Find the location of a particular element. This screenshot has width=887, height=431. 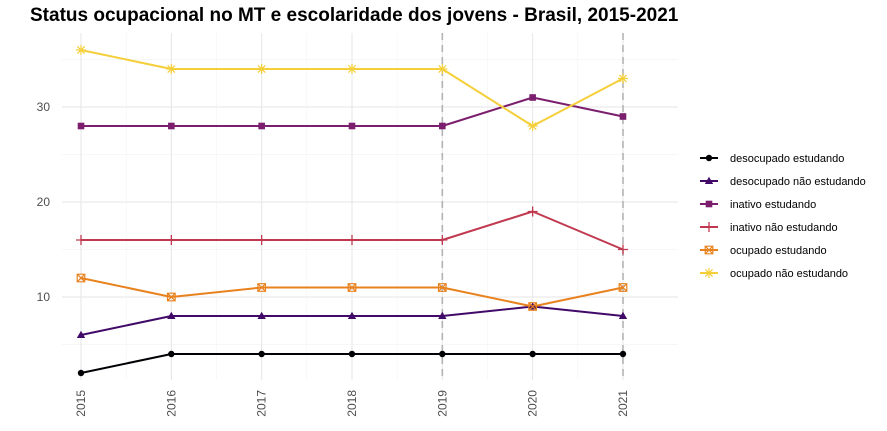

legend-item: ocupado estudando is located at coordinates (763, 251).